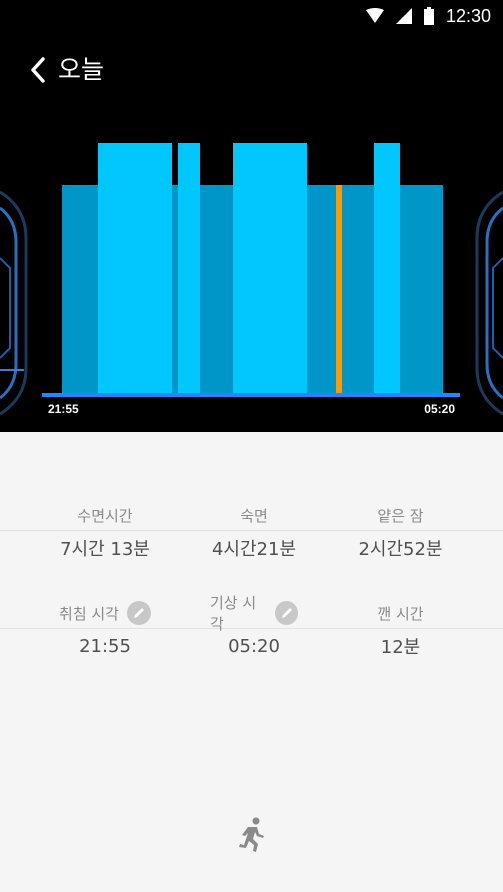 Image resolution: width=503 pixels, height=892 pixels. What do you see at coordinates (89, 613) in the screenshot?
I see `bed-time-label: 취침 시각` at bounding box center [89, 613].